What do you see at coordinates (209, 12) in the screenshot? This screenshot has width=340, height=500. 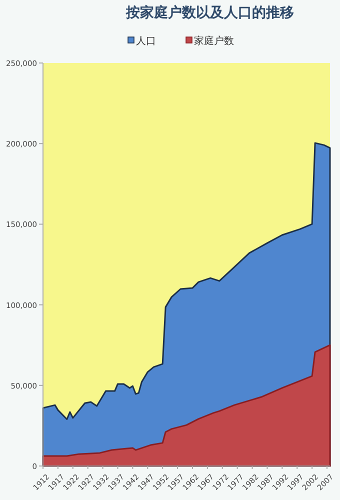 I see `chart-title: 按家庭户数以及人口的推移` at bounding box center [209, 12].